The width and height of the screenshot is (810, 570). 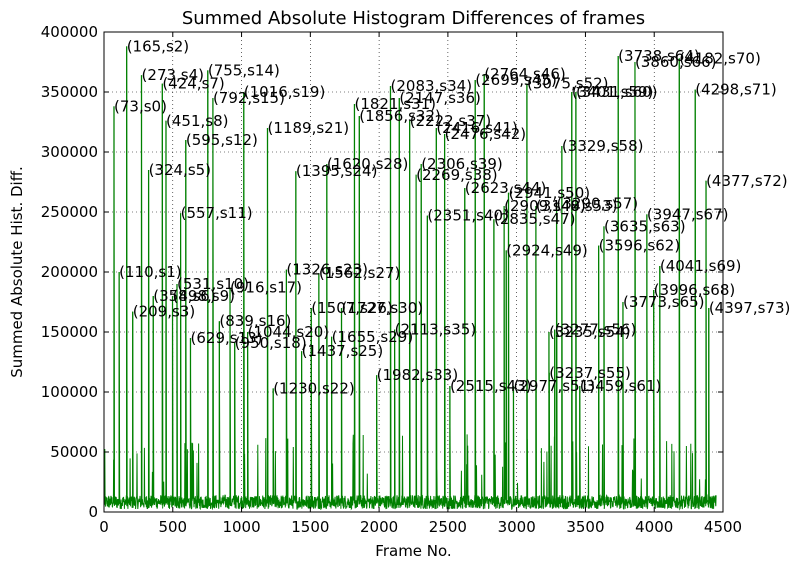 What do you see at coordinates (413, 551) in the screenshot?
I see `x-axis-label: Frame No.` at bounding box center [413, 551].